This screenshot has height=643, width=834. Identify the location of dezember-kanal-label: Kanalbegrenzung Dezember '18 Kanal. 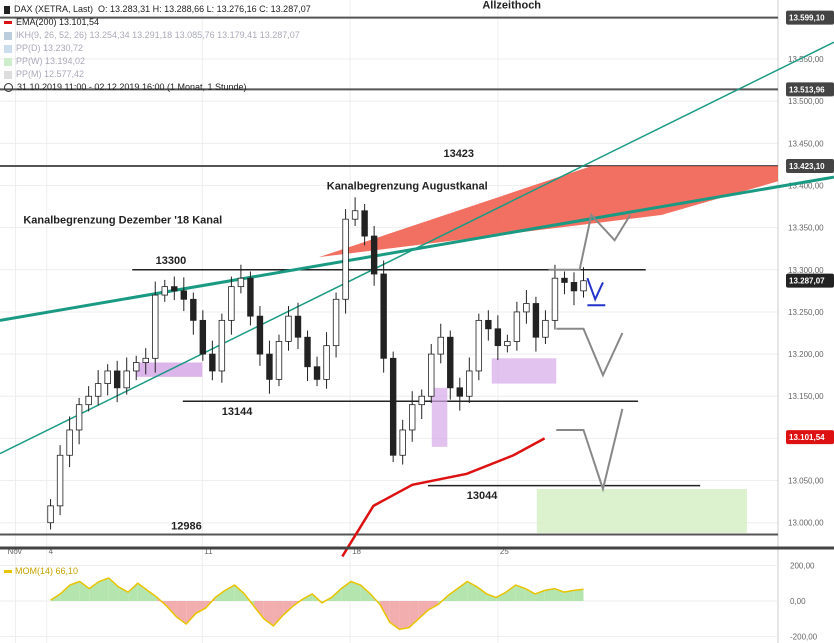
(122, 220).